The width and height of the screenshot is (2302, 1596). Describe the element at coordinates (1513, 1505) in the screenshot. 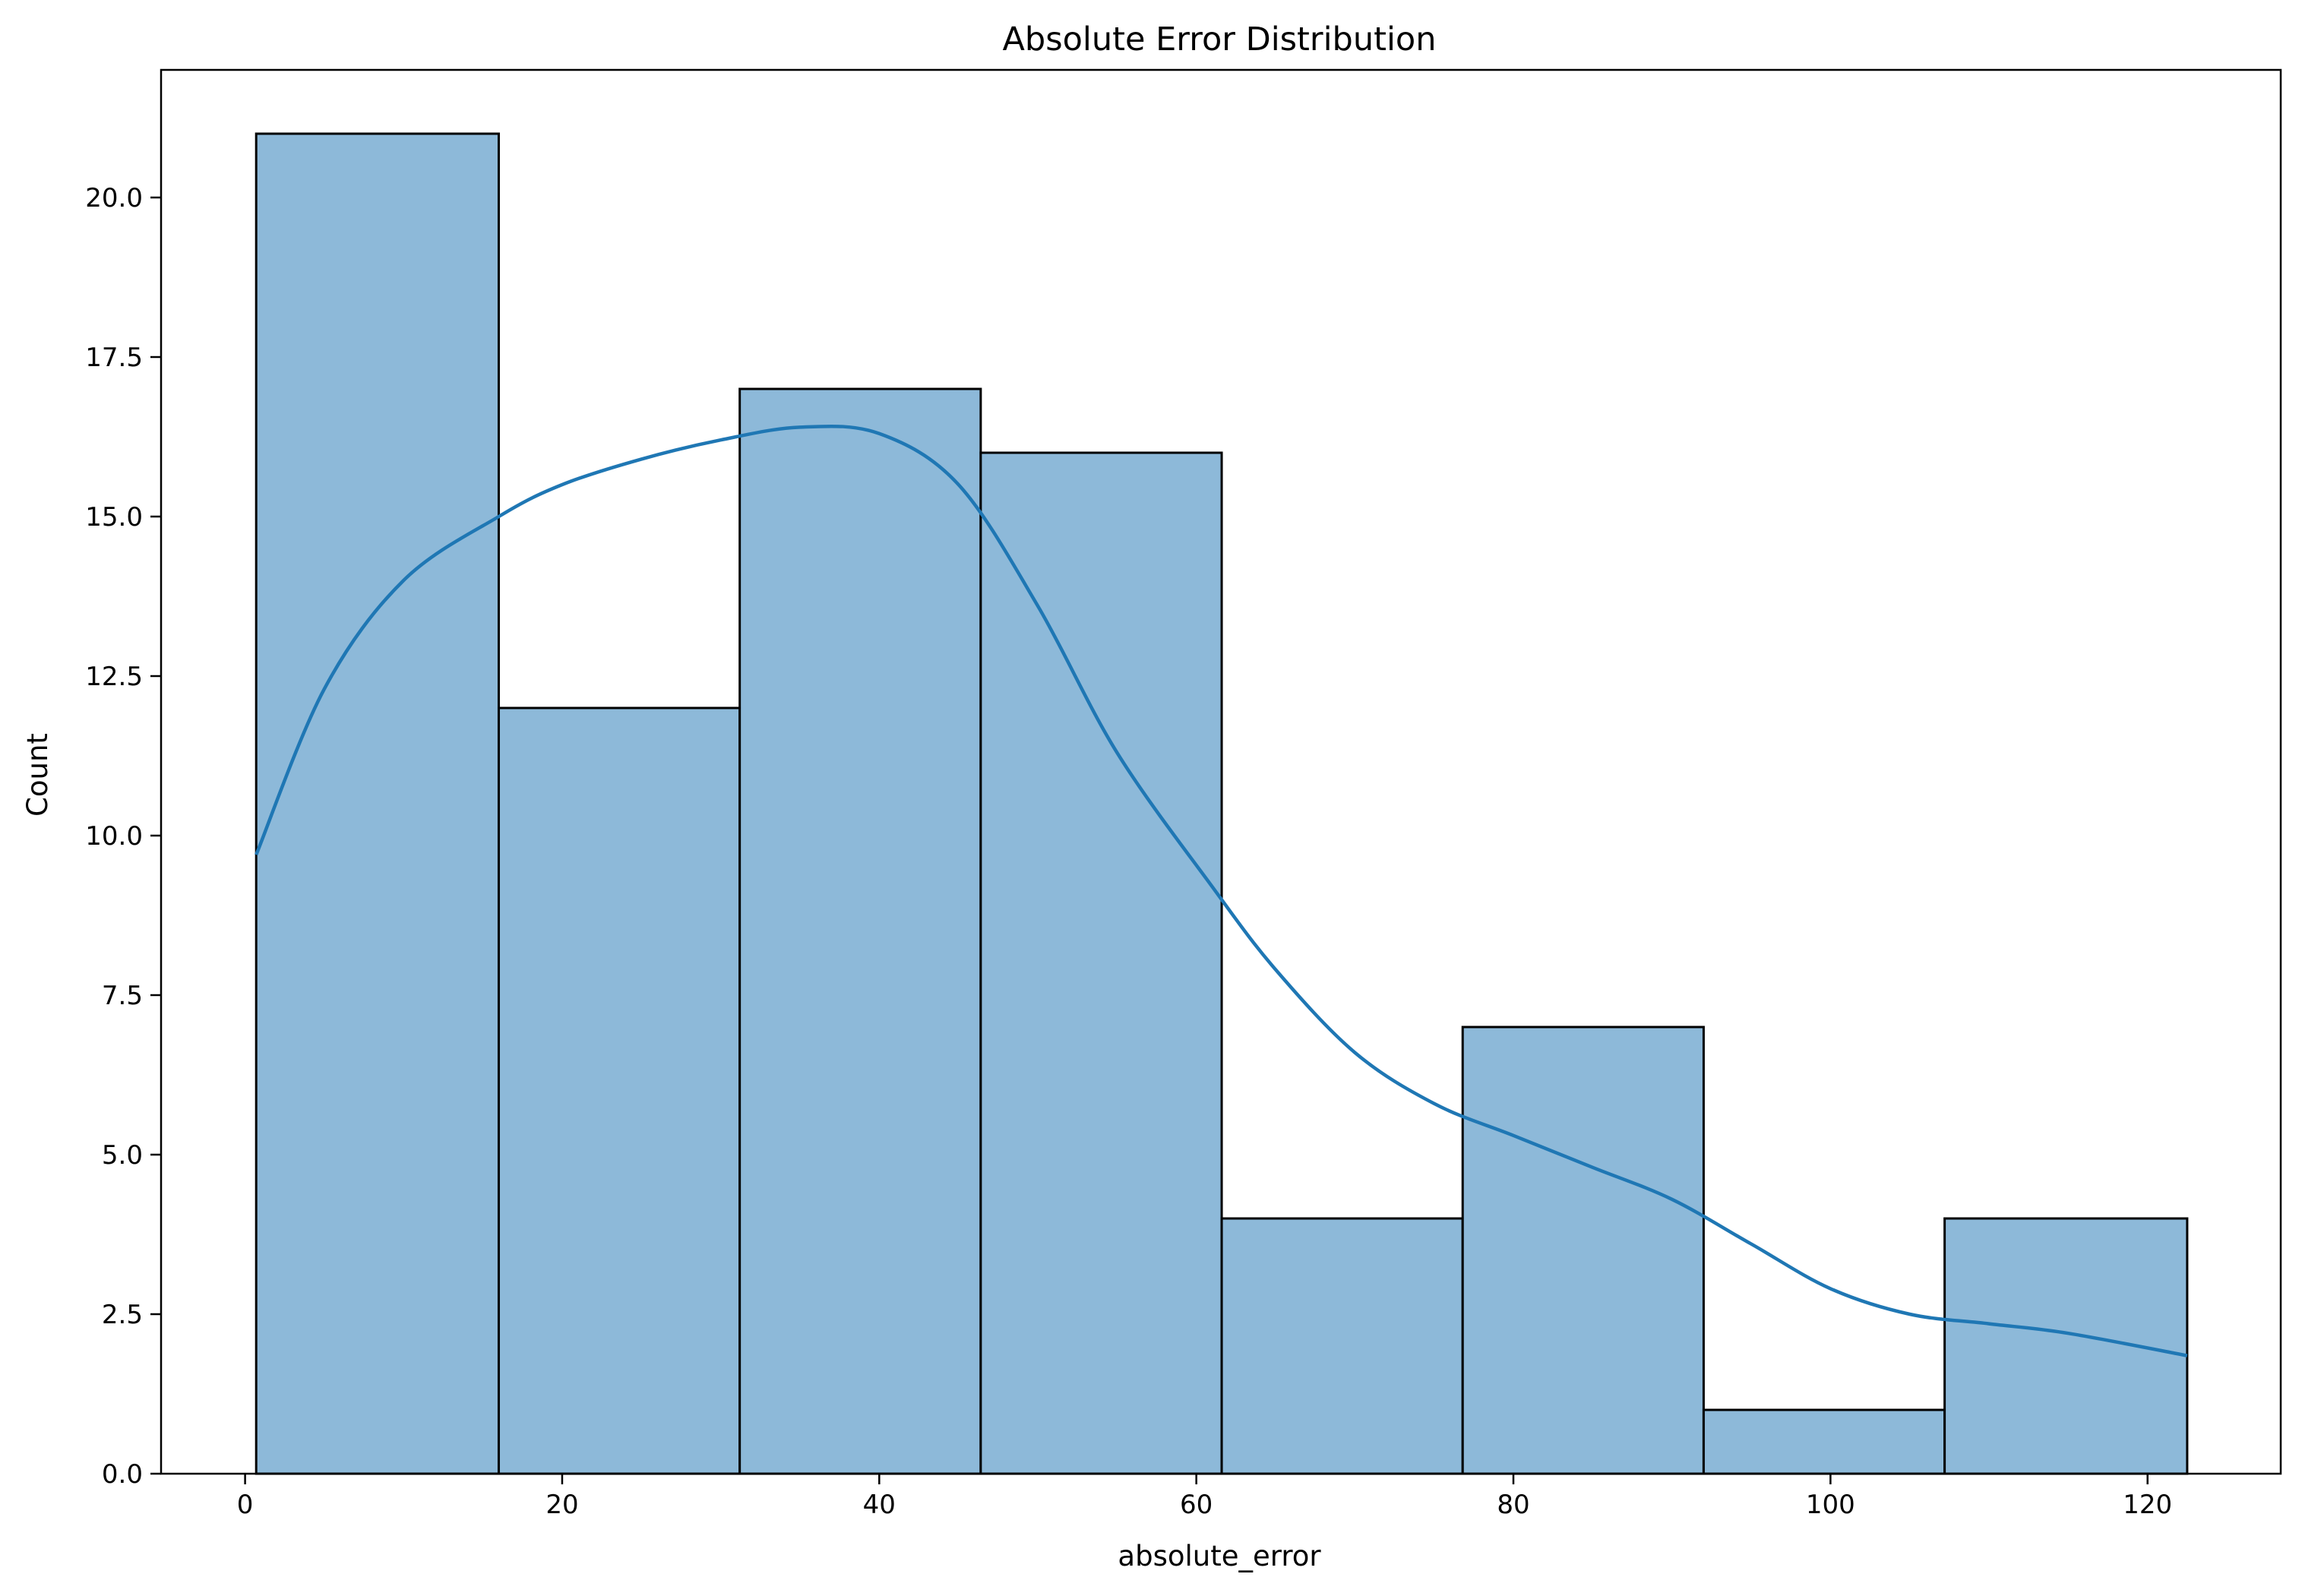

I see `x-tick-label: 80` at that location.